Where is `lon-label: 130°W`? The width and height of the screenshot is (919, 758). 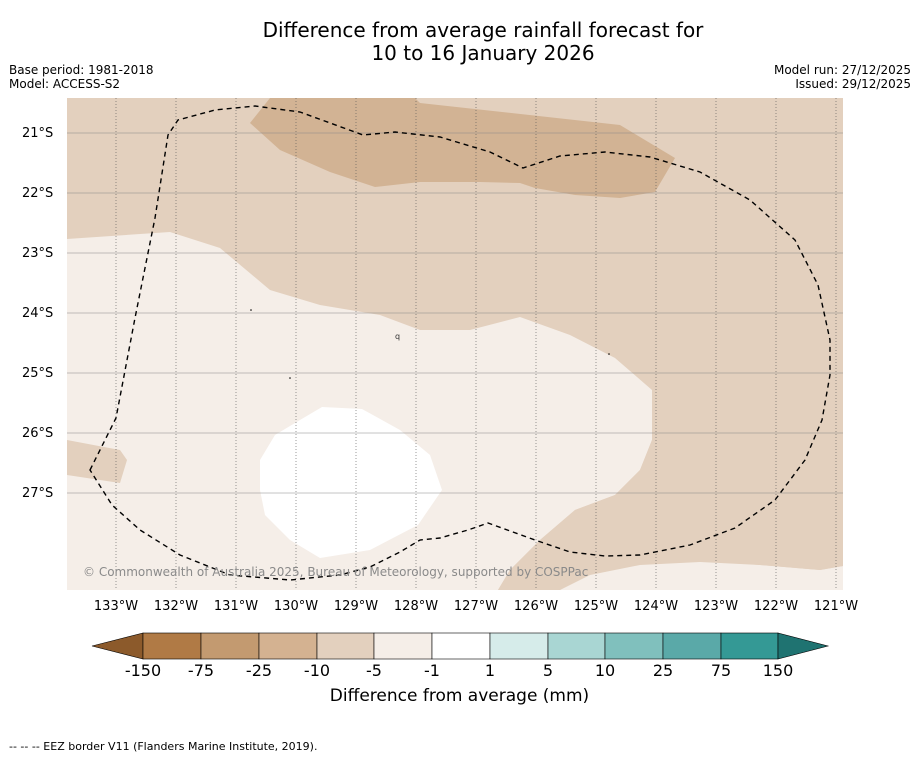 lon-label: 130°W is located at coordinates (296, 606).